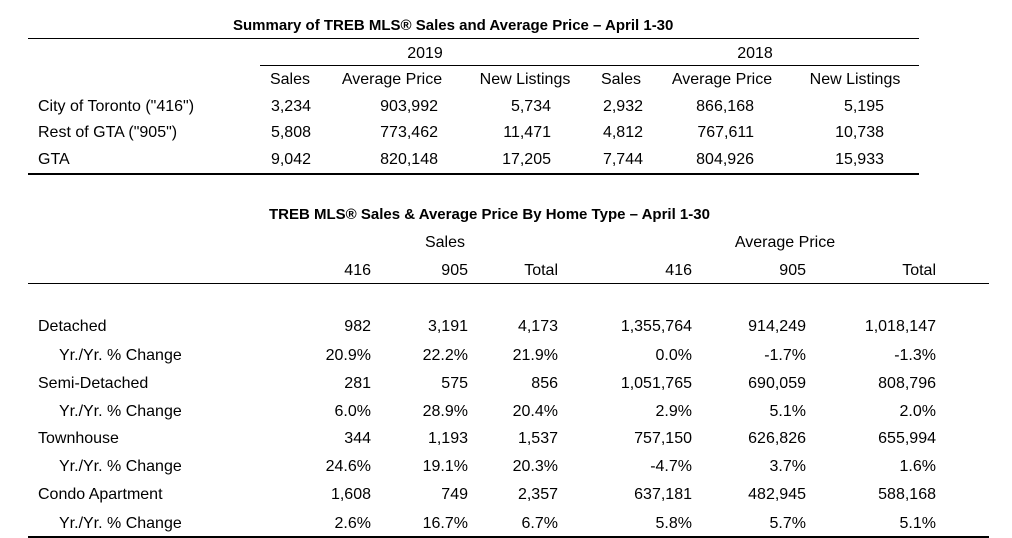 This screenshot has width=1012, height=538. Describe the element at coordinates (673, 411) in the screenshot. I see `hometype-cell: 2.9%` at that location.